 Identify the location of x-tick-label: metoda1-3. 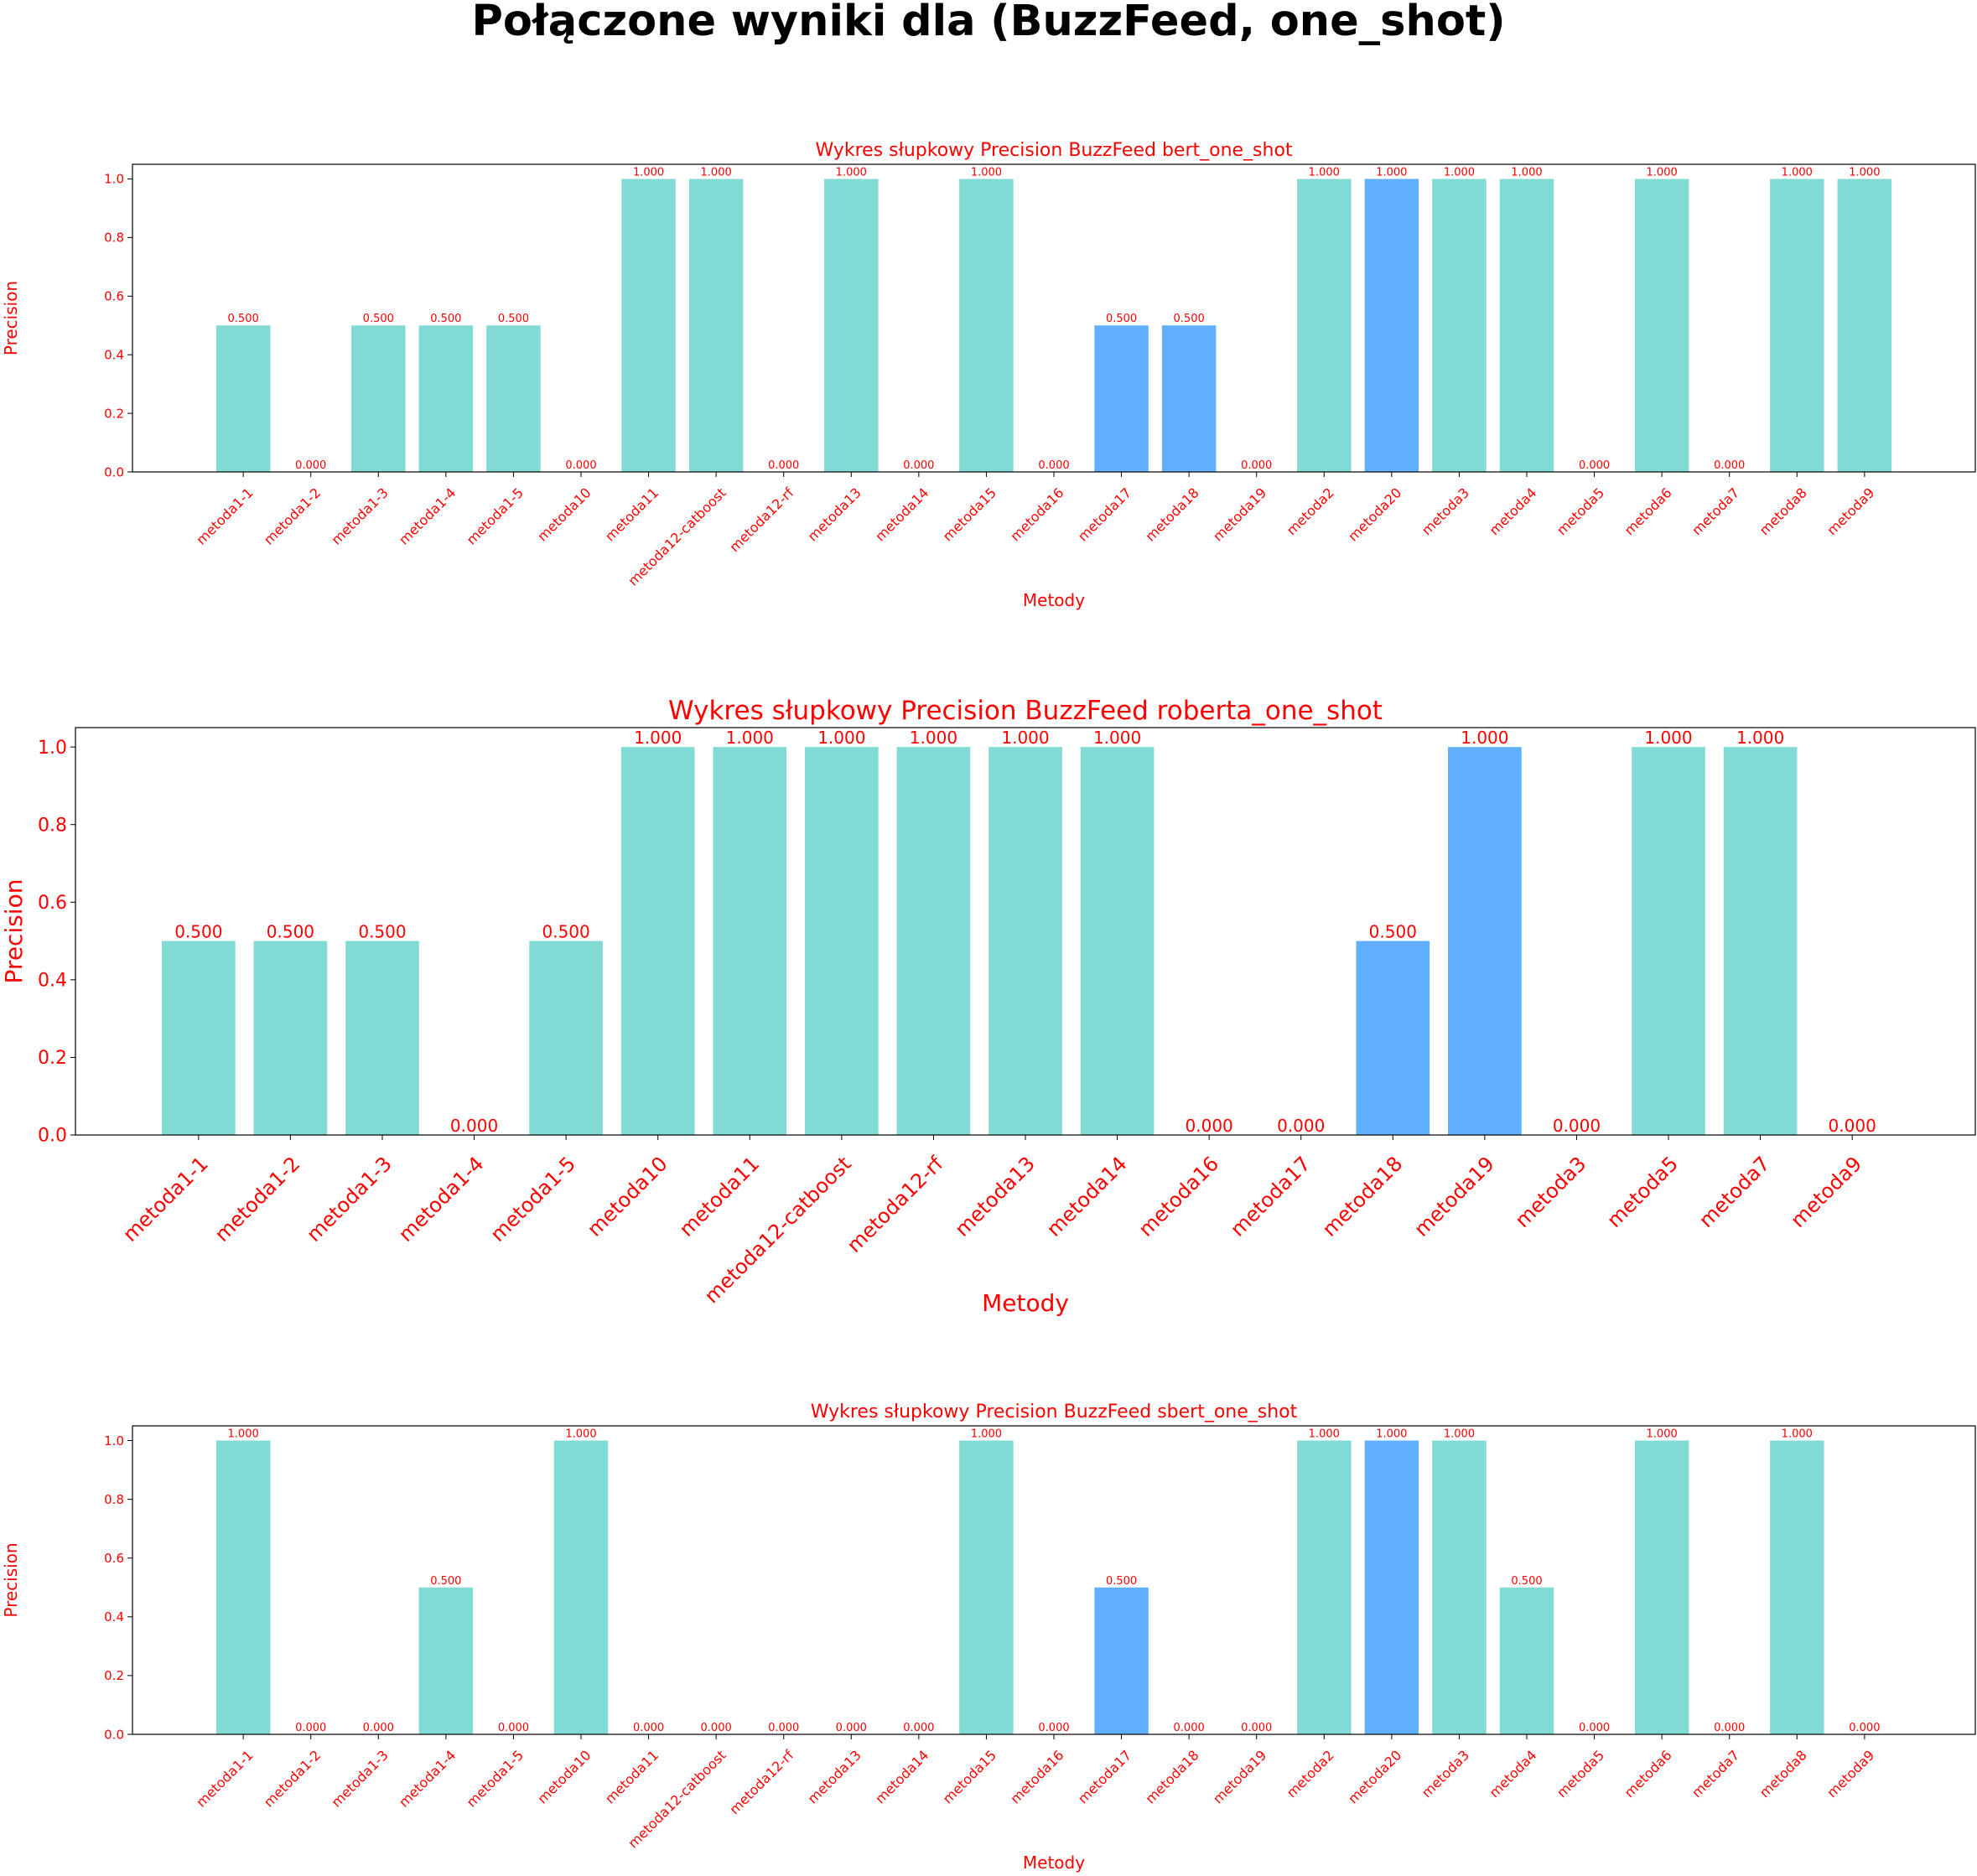
(349, 1199).